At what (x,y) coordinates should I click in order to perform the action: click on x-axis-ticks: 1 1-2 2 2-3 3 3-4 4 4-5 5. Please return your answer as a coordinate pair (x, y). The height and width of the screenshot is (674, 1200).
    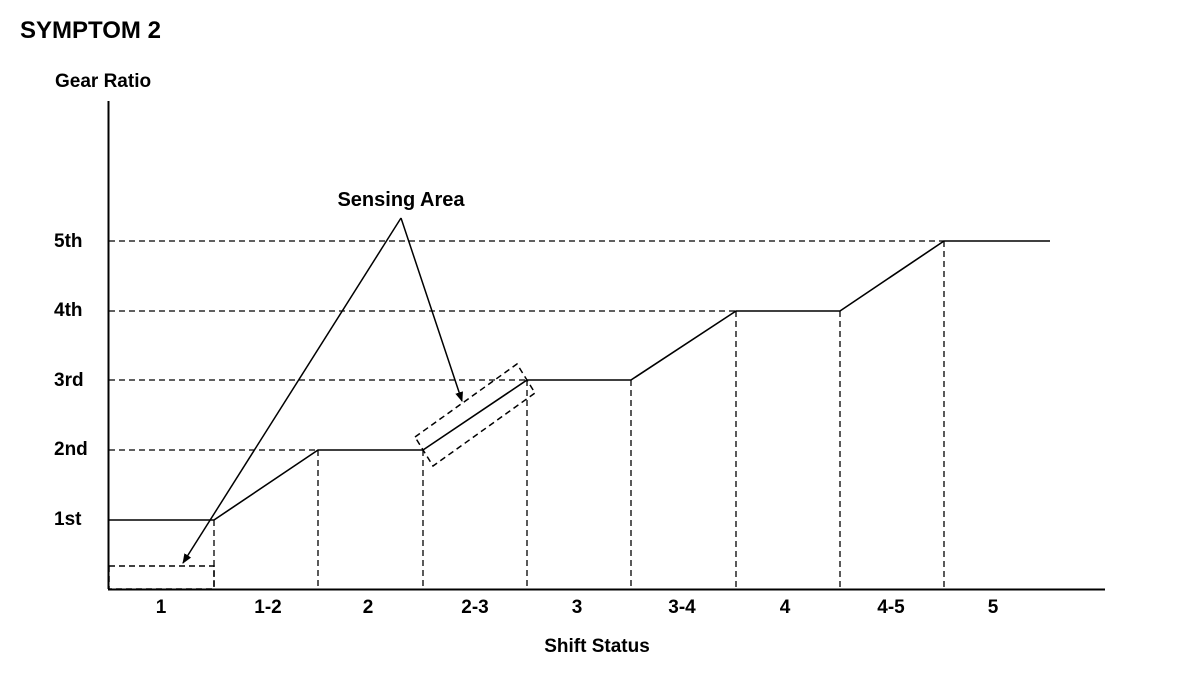
    Looking at the image, I should click on (577, 607).